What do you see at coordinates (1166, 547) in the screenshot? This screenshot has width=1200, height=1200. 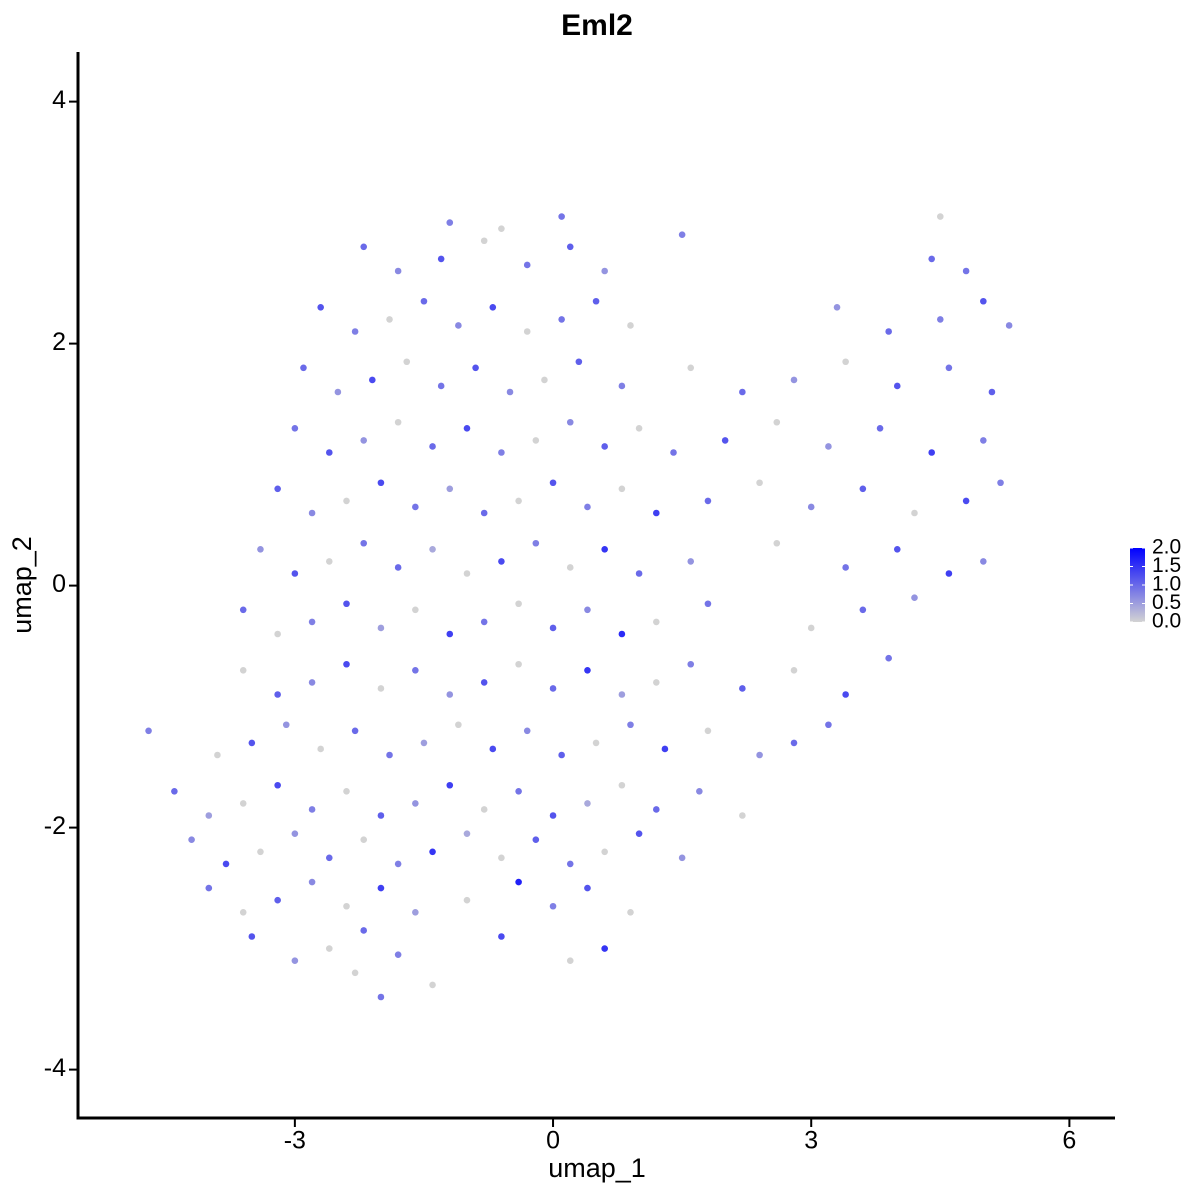 I see `colorbar-tick-label: 2.0` at bounding box center [1166, 547].